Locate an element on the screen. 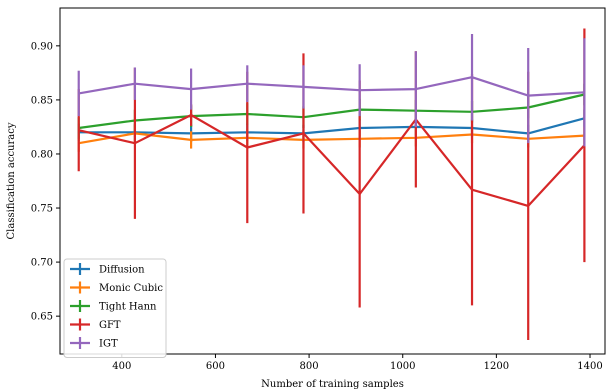 The width and height of the screenshot is (613, 390). y-tick-label: 0.75 is located at coordinates (42, 209).